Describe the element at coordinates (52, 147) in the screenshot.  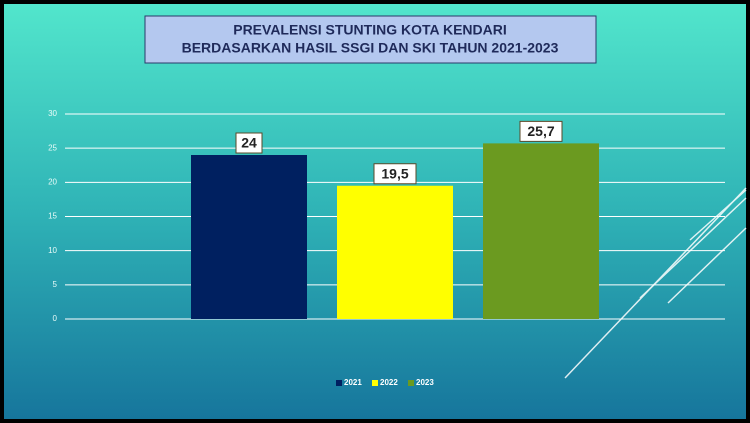
I see `y-tick-label: 25` at that location.